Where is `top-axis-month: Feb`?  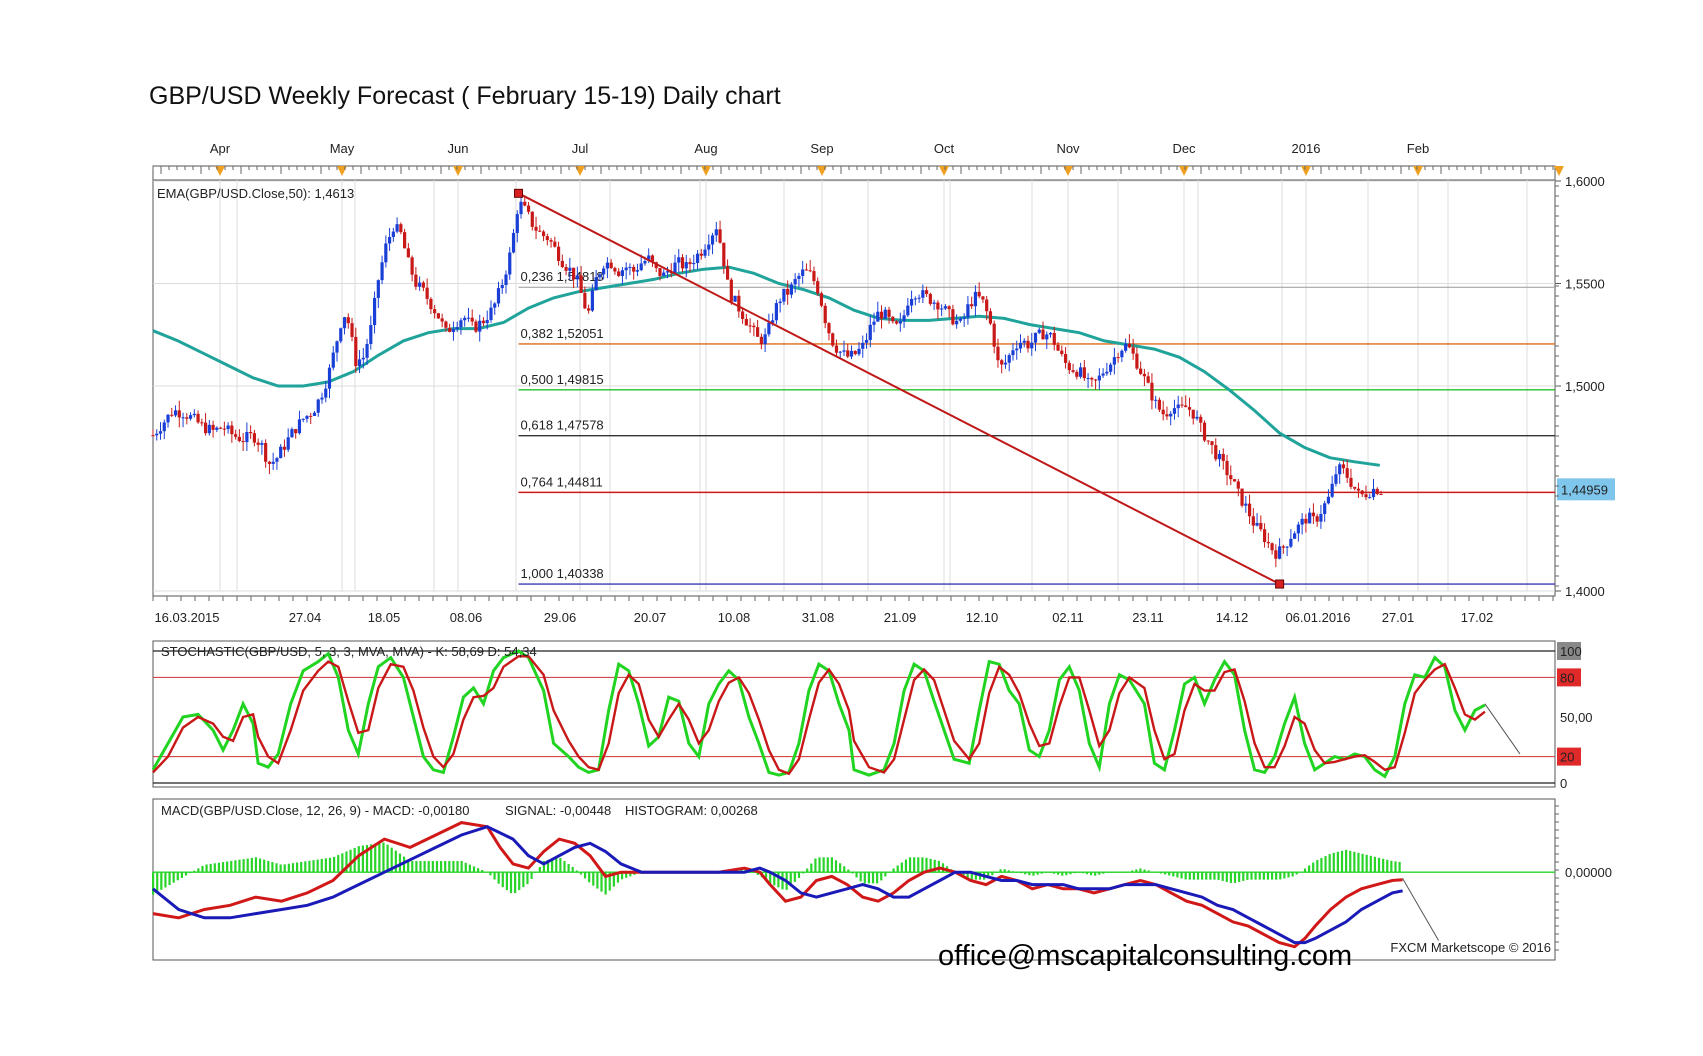
top-axis-month: Feb is located at coordinates (1418, 148).